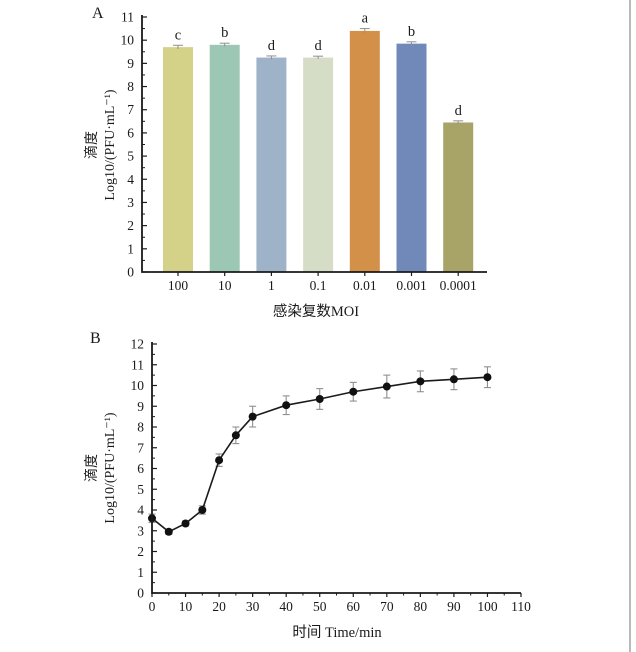 Image resolution: width=636 pixels, height=652 pixels. I want to click on panel-a-label: A, so click(98, 13).